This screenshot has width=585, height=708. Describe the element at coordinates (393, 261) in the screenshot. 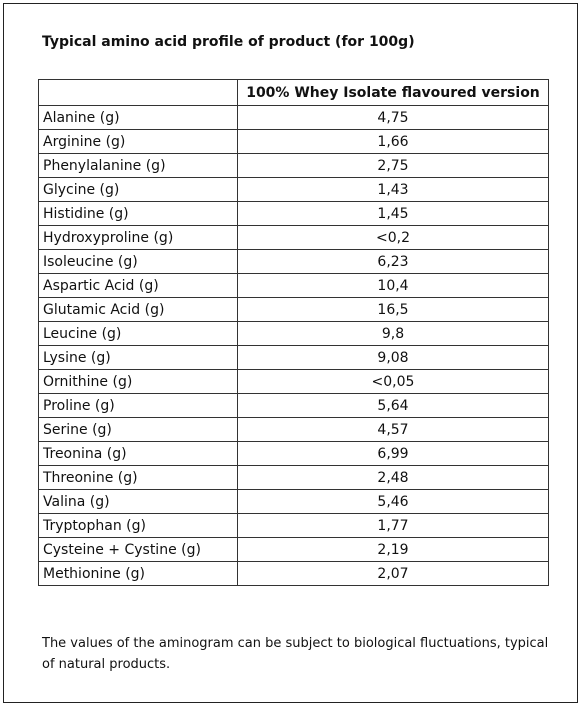

I see `amino-value: 6,23` at that location.